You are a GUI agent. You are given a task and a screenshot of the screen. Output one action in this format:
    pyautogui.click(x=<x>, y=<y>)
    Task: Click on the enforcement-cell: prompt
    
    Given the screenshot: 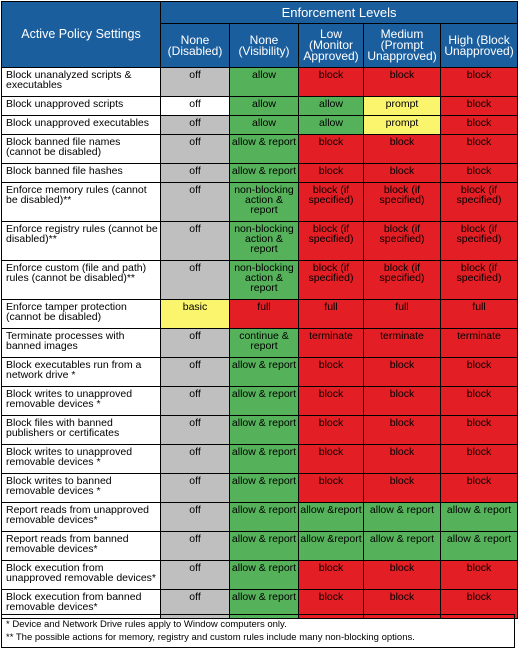 What is the action you would take?
    pyautogui.click(x=402, y=106)
    